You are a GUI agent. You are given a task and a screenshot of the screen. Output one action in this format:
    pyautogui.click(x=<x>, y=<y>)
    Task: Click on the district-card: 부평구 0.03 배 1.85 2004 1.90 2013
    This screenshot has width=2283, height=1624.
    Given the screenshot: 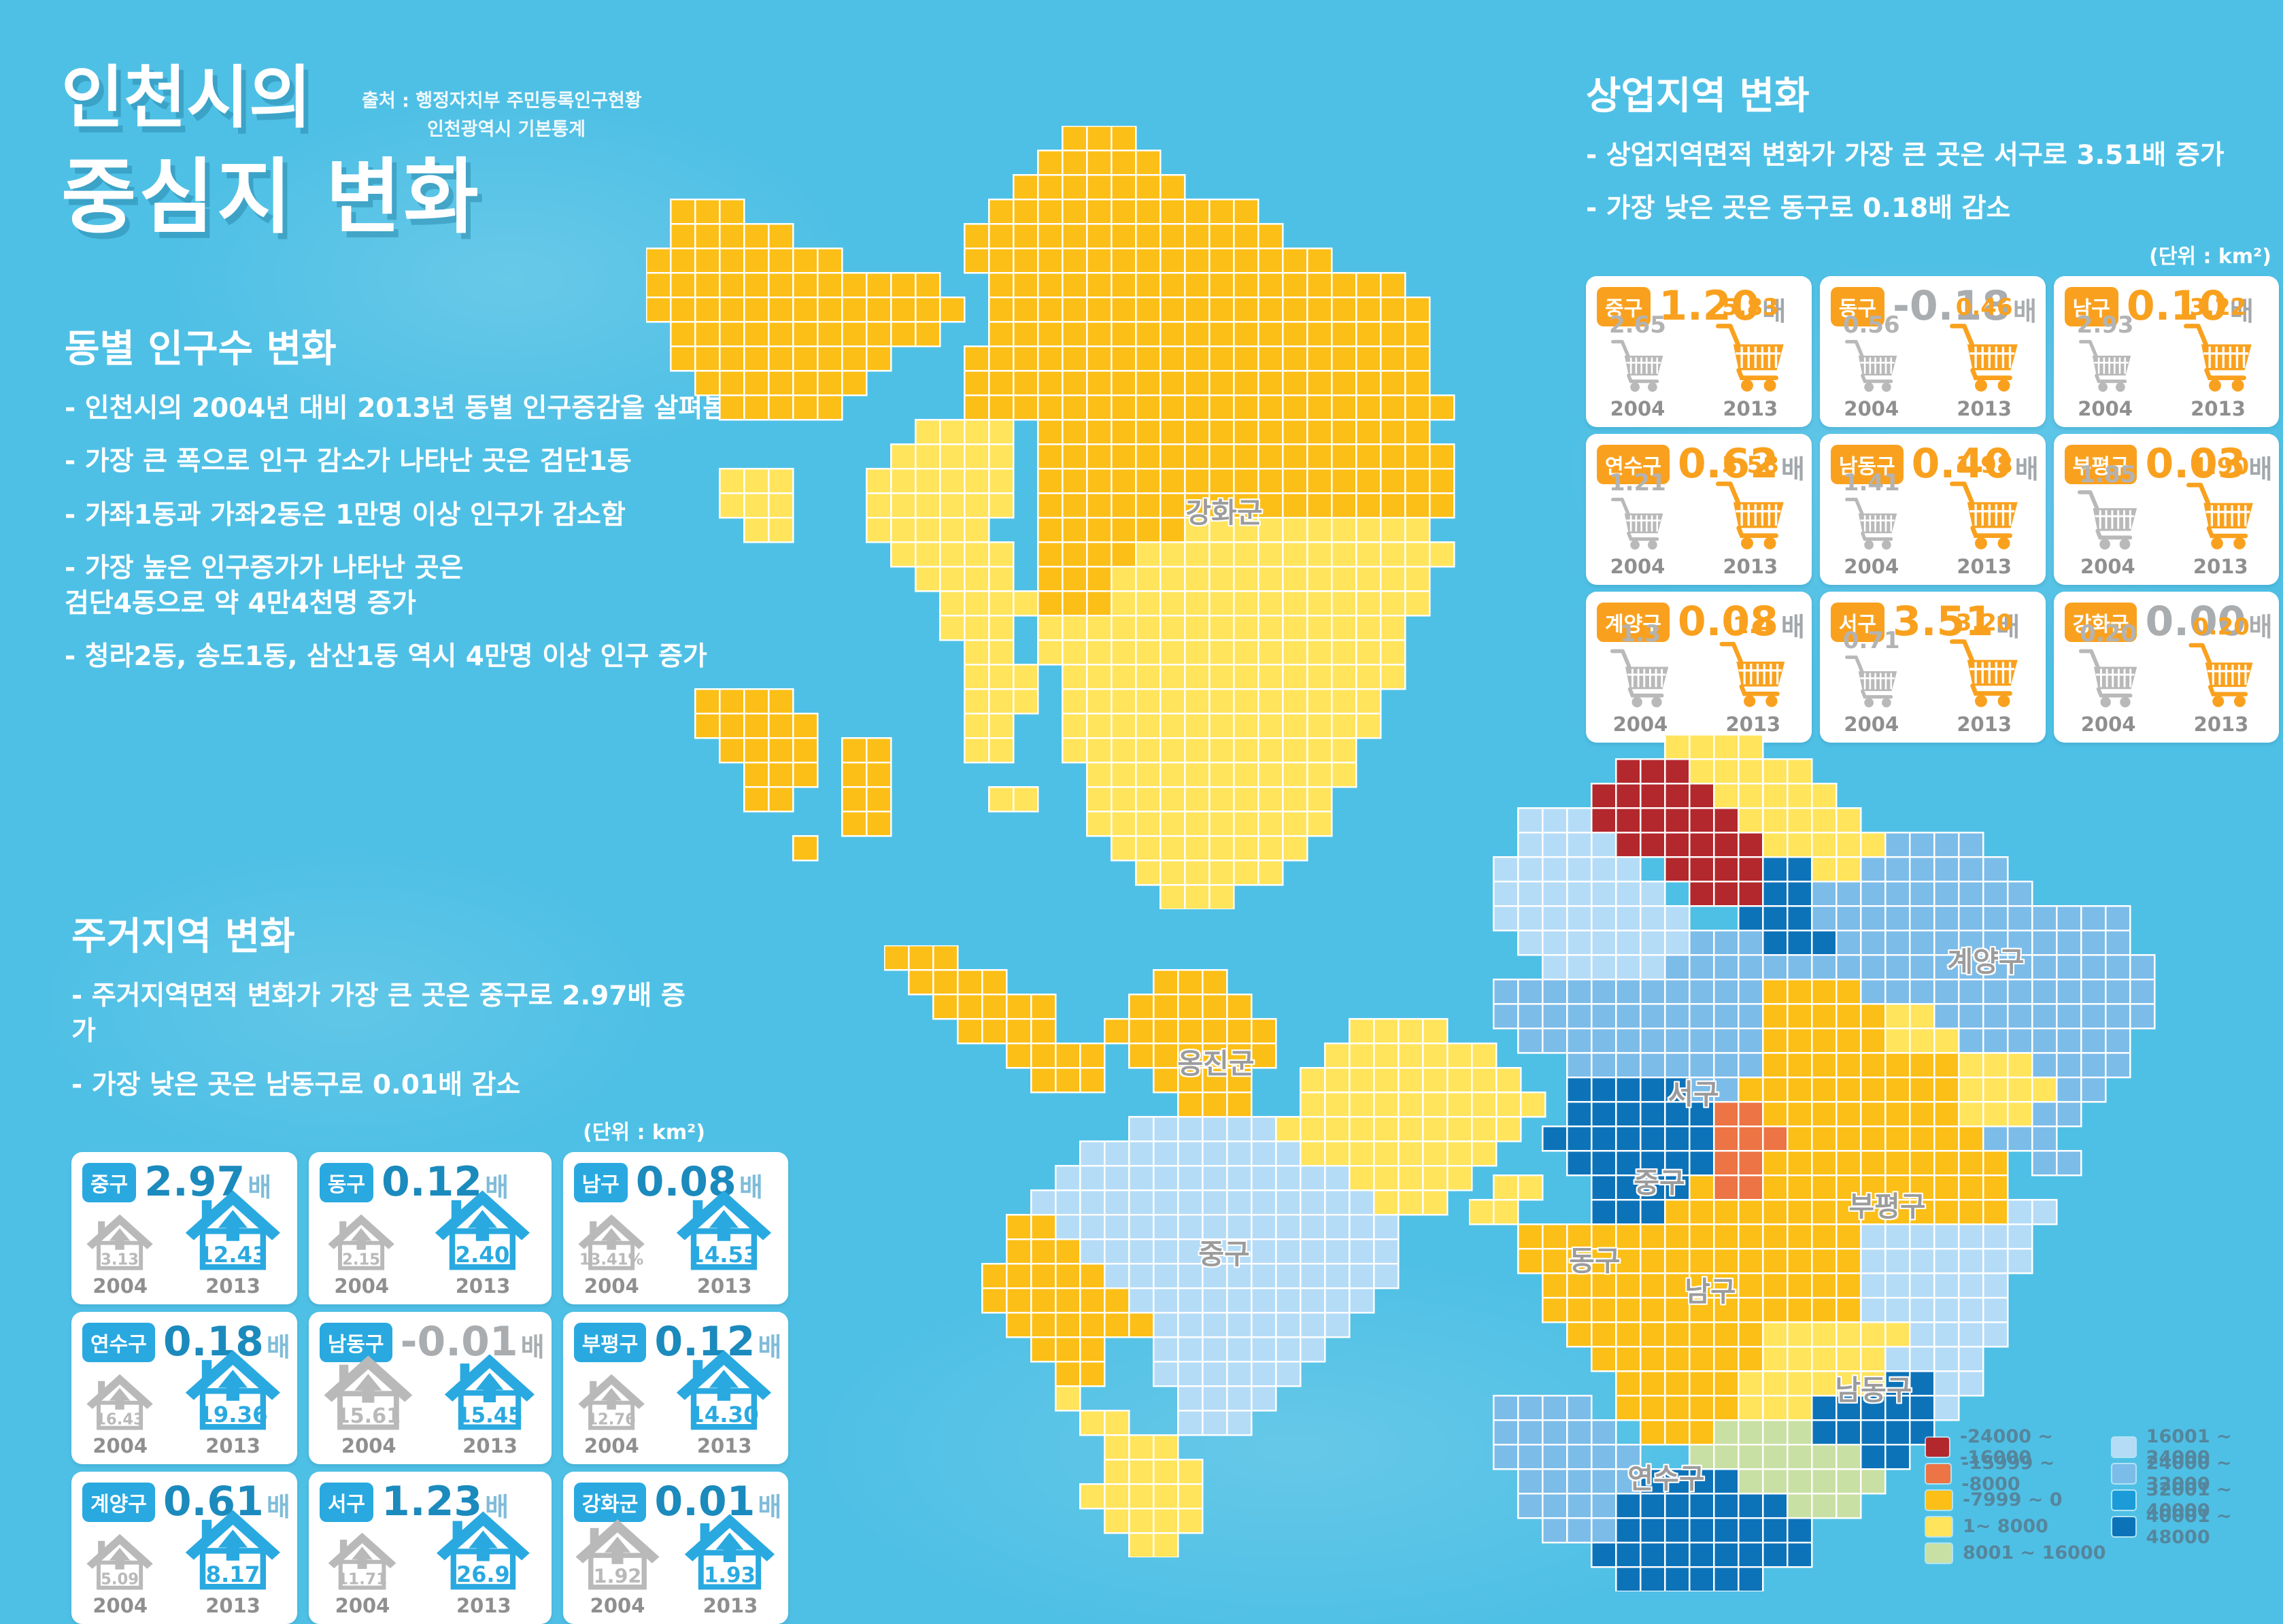 What is the action you would take?
    pyautogui.click(x=2166, y=509)
    